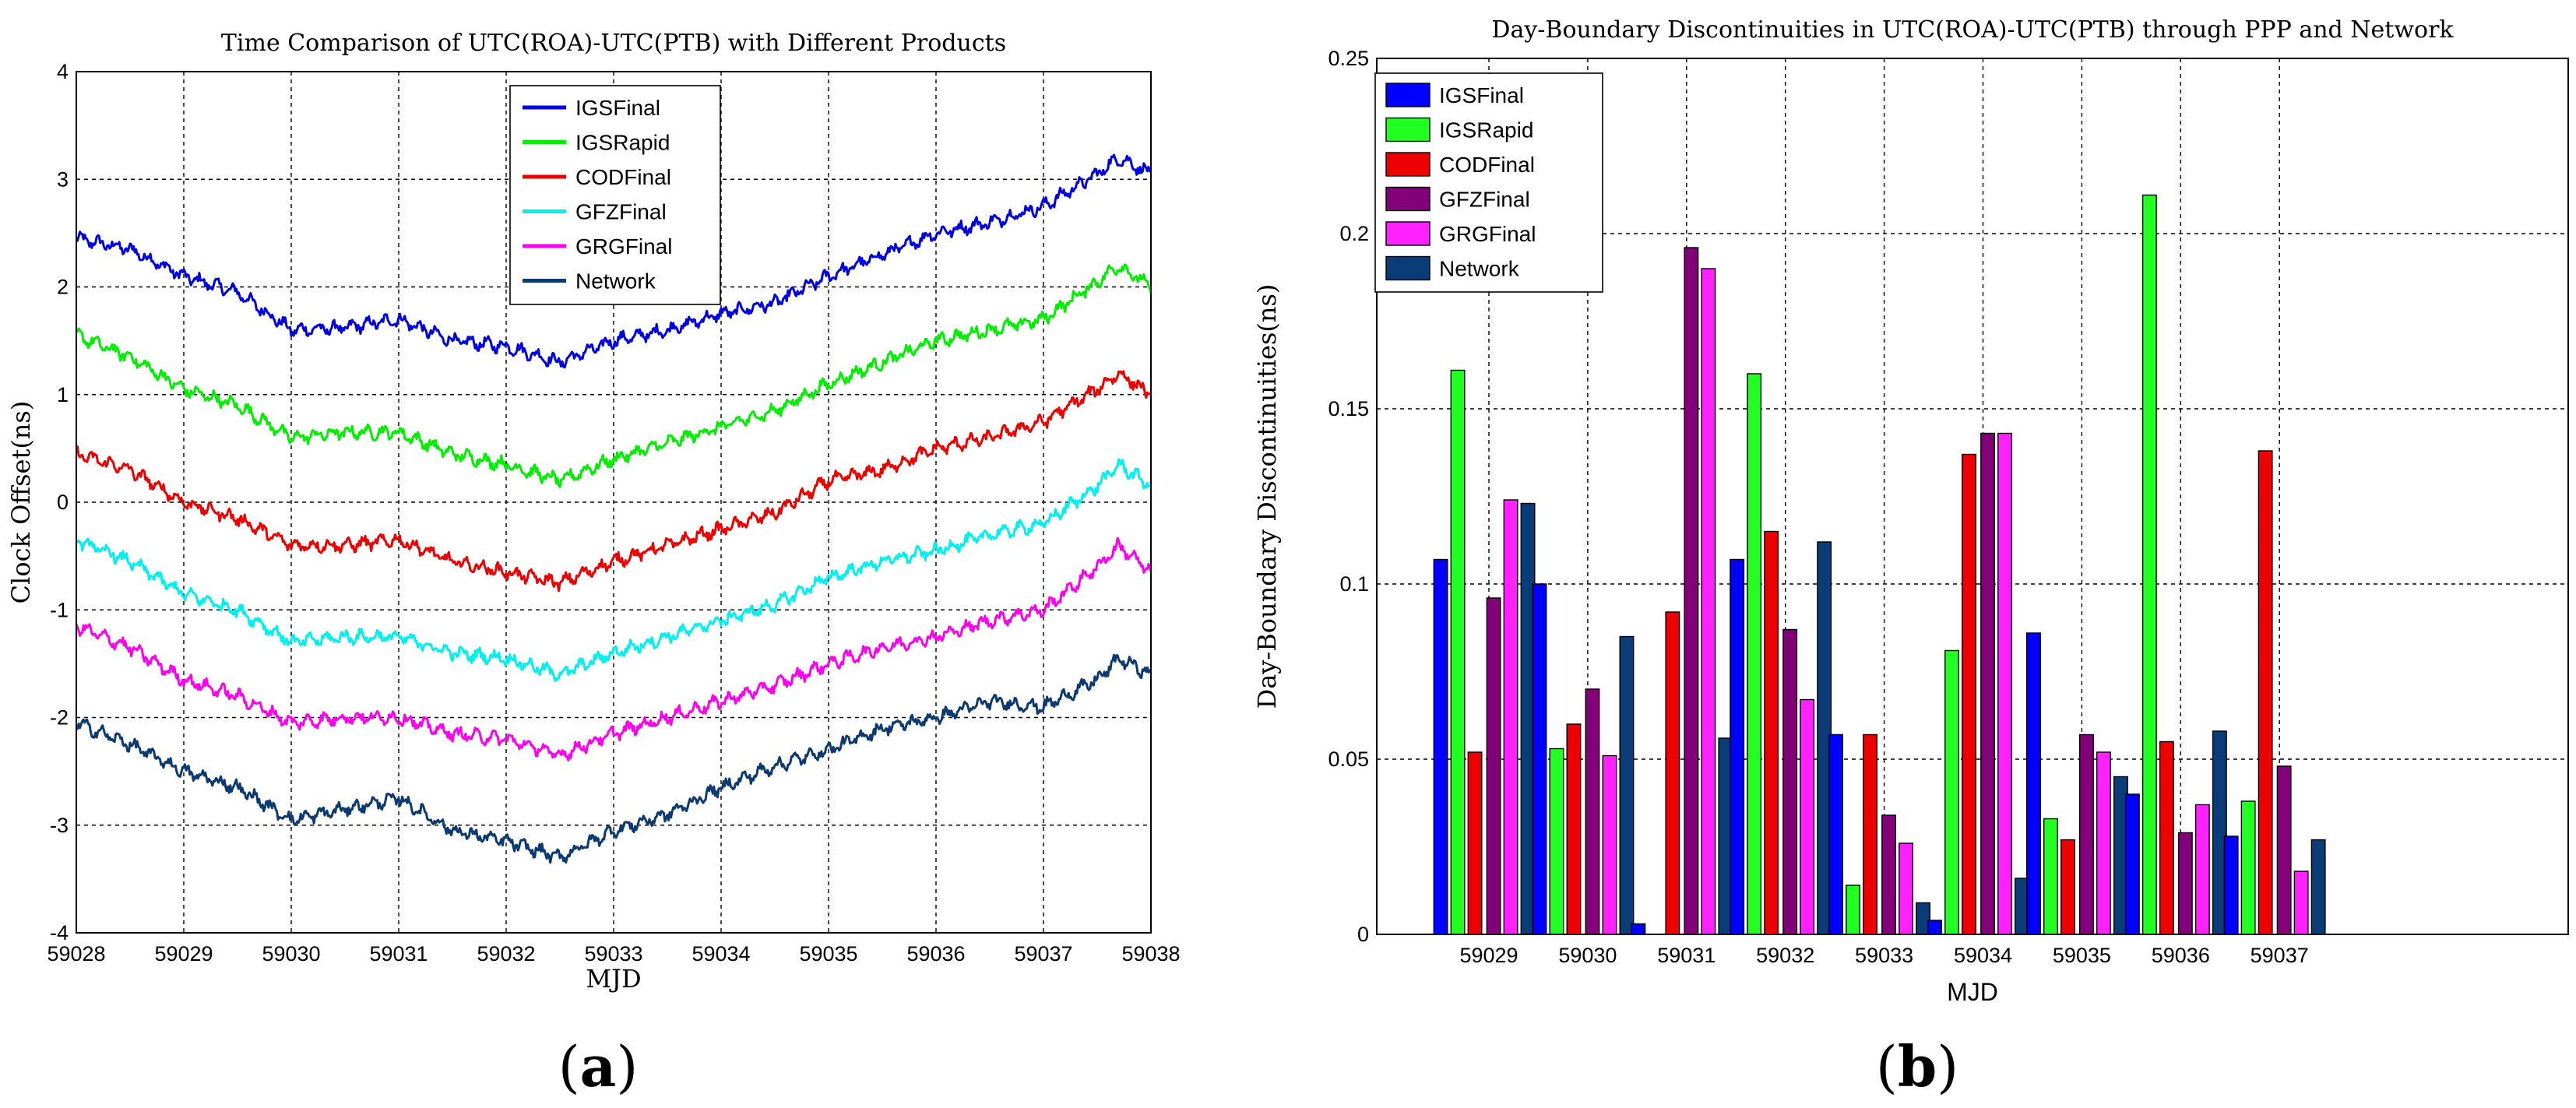 The height and width of the screenshot is (1108, 2576). Describe the element at coordinates (21, 502) in the screenshot. I see `y-axis-label: Clock Offset(ns)` at that location.